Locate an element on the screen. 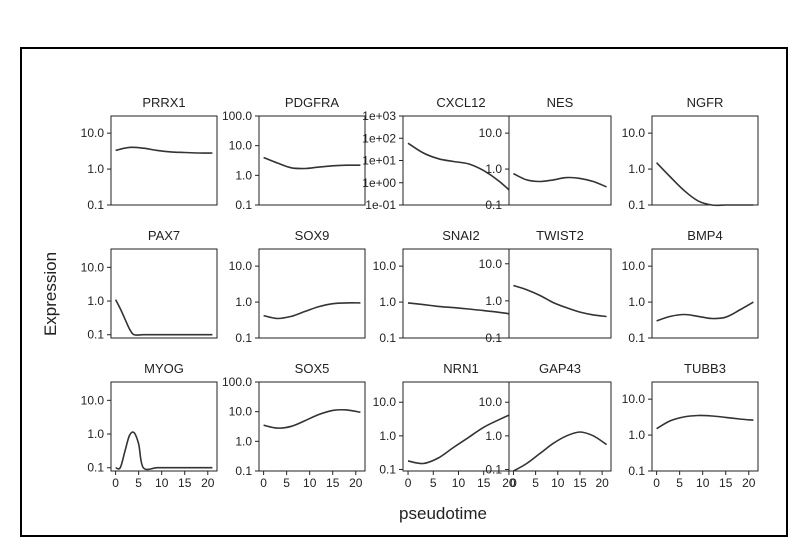 The height and width of the screenshot is (548, 802). panel-snai2: SNAI2 0.1 1.0 10.0 is located at coordinates (446, 286).